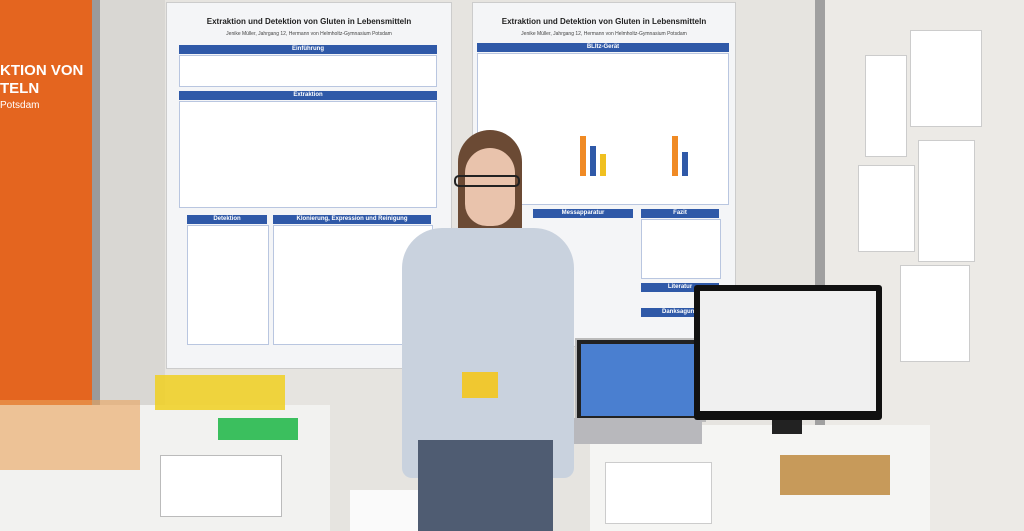 The height and width of the screenshot is (531, 1024). Describe the element at coordinates (680, 312) in the screenshot. I see `section-header: Danksagung` at that location.